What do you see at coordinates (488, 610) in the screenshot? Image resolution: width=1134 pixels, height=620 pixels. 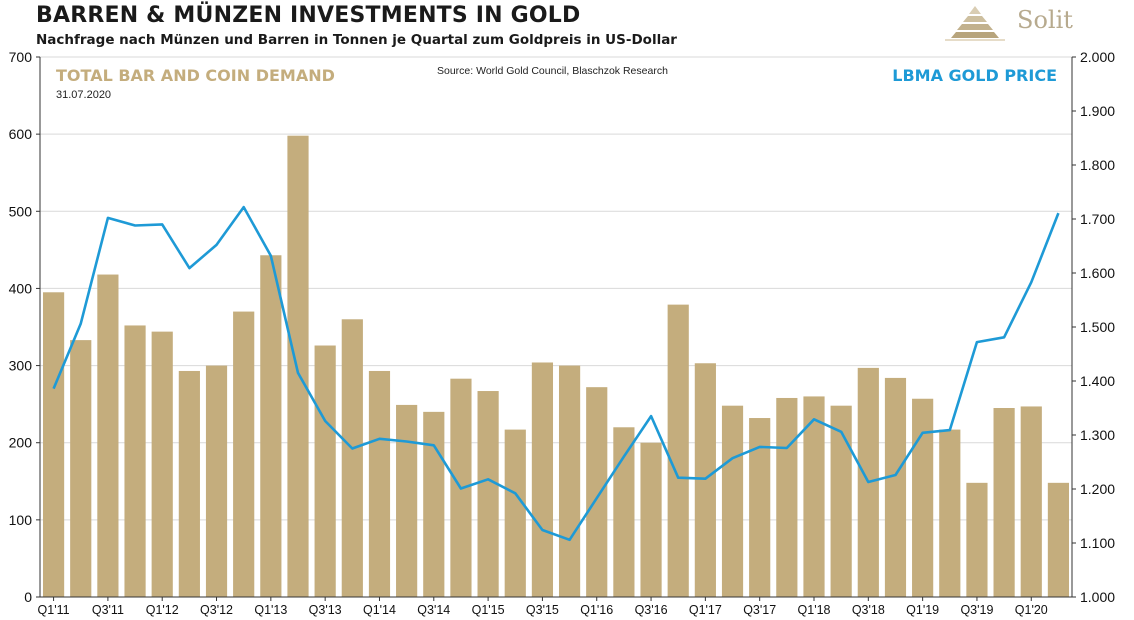 I see `x-tick-label: Q1'15` at bounding box center [488, 610].